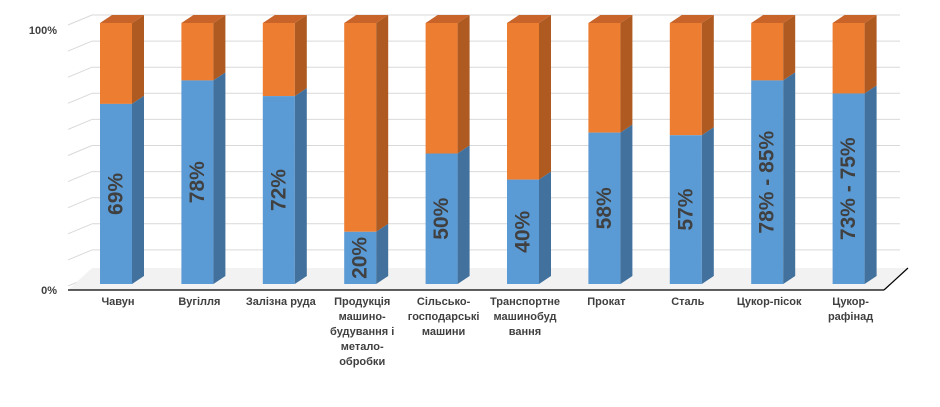 This screenshot has width=940, height=407. I want to click on y-tick-label-max: 100%, so click(43, 31).